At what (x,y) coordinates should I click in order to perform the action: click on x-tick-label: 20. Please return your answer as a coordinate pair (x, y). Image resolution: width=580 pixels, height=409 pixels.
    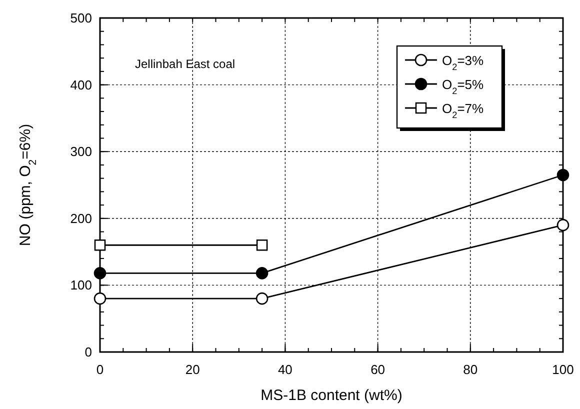
    Looking at the image, I should click on (192, 369).